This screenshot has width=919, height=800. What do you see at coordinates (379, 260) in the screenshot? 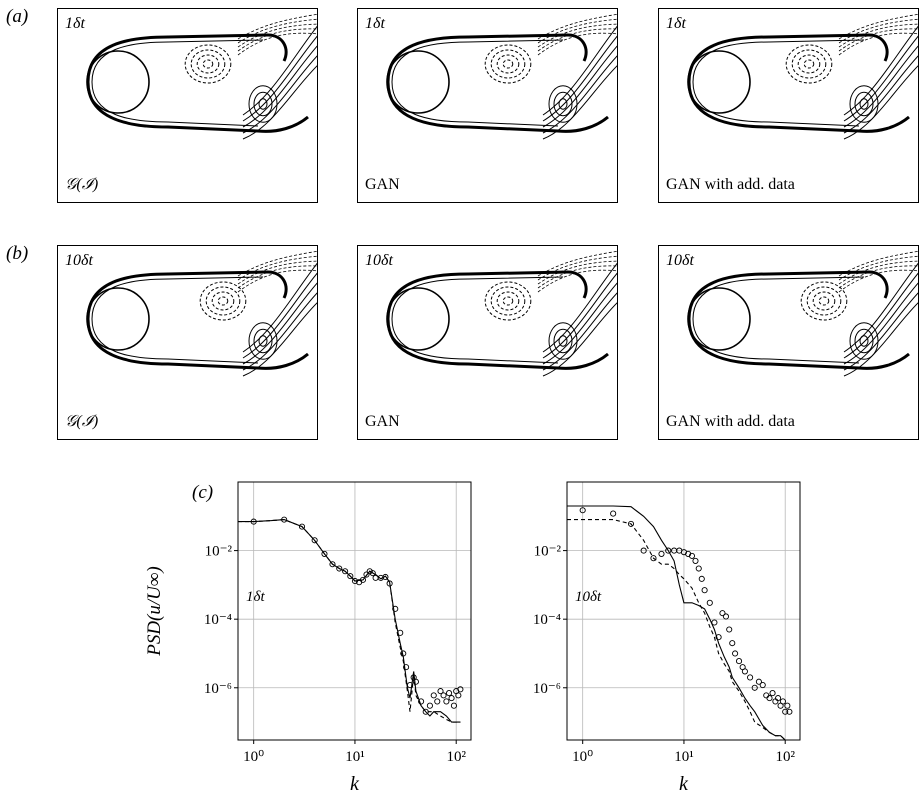
I see `panel-time-label: 10δt` at bounding box center [379, 260].